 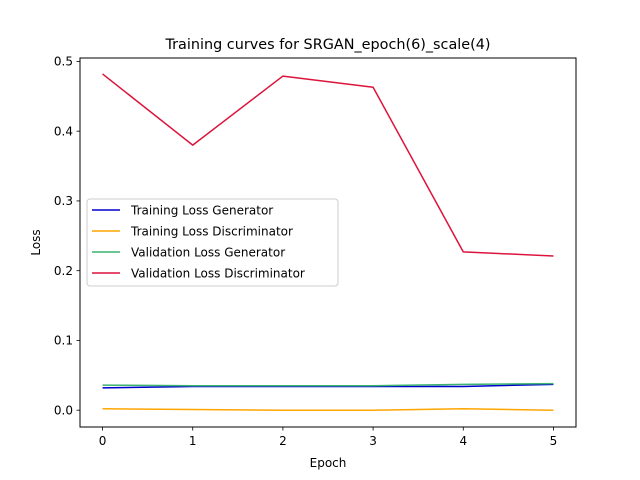 What do you see at coordinates (554, 441) in the screenshot?
I see `x-tick-label: 5` at bounding box center [554, 441].